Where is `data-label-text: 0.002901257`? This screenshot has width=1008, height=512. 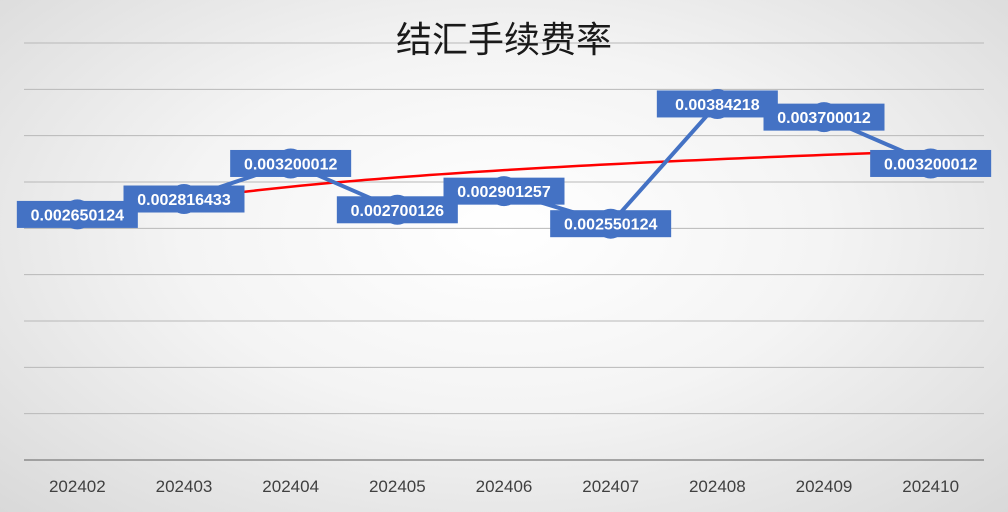 data-label-text: 0.002901257 is located at coordinates (504, 192).